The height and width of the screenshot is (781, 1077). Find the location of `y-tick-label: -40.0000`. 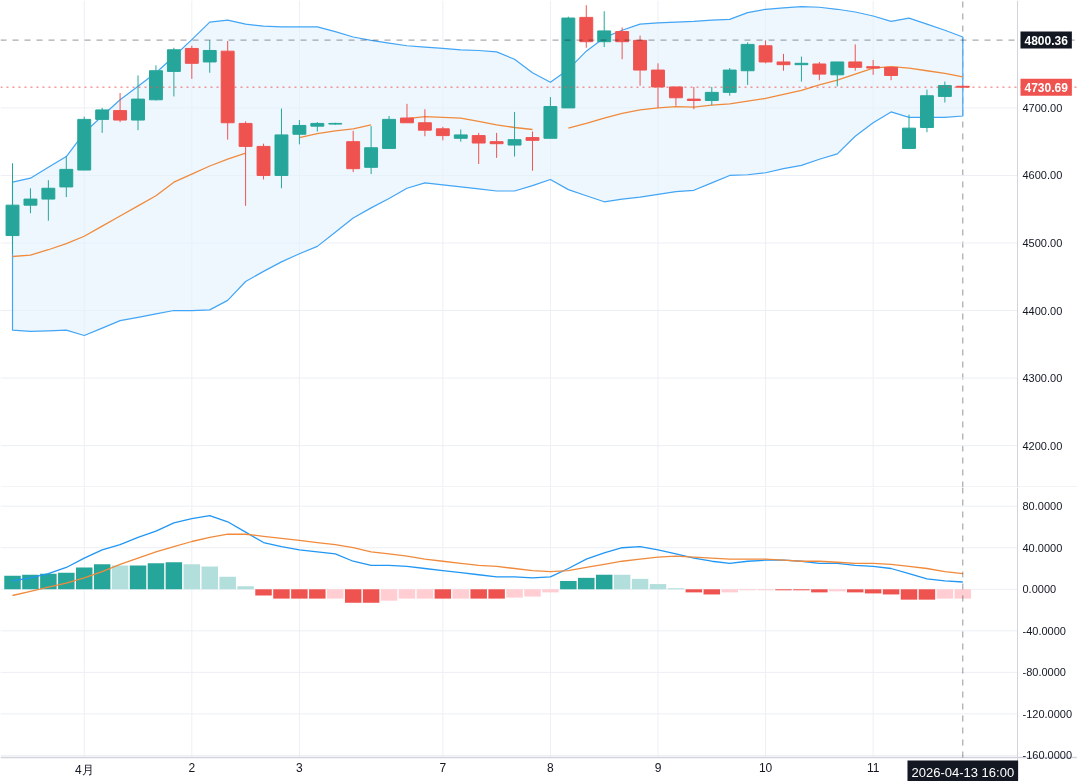

y-tick-label: -40.0000 is located at coordinates (1044, 630).